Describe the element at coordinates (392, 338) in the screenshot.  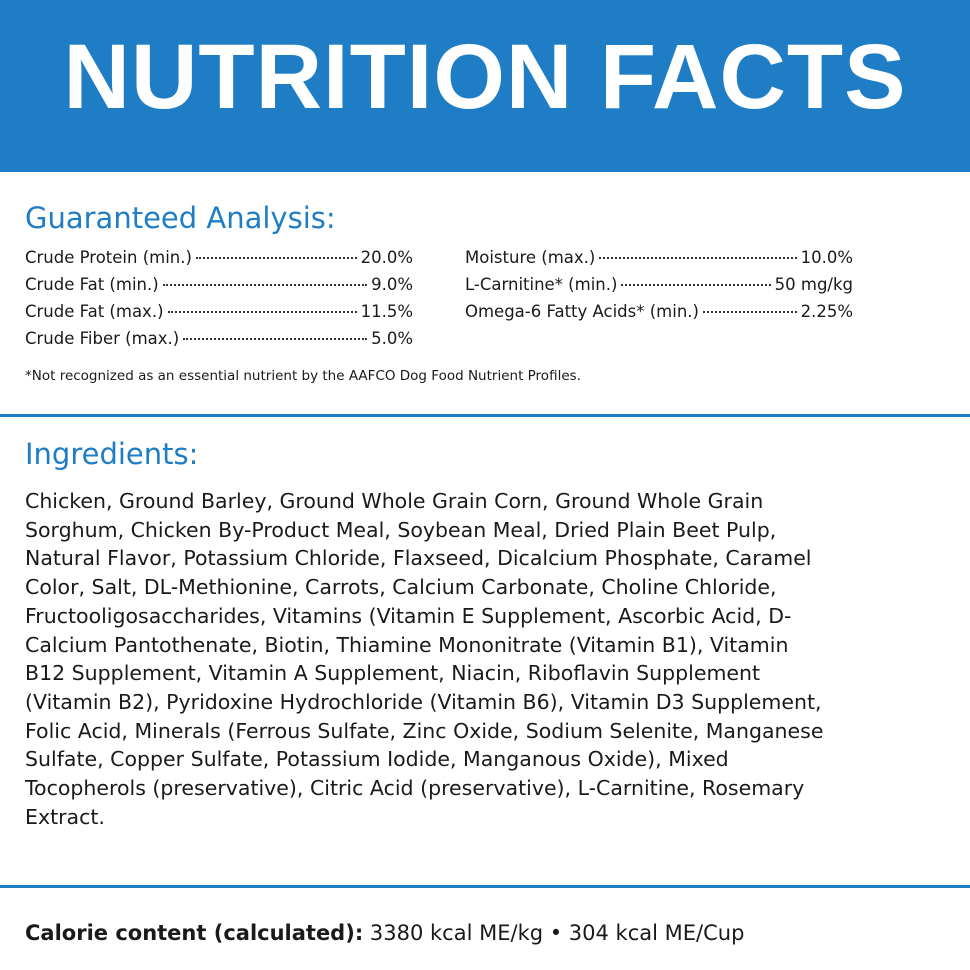
I see `nutrient-value: 5.0%` at that location.